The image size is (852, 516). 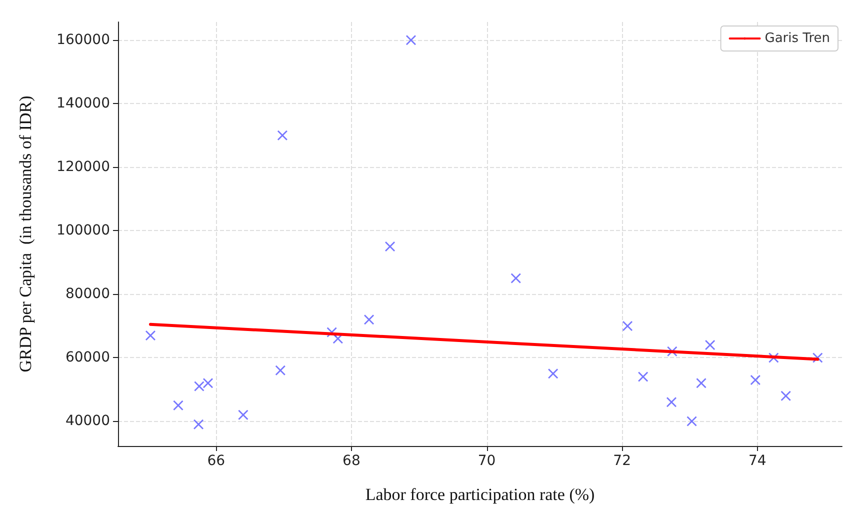 I want to click on x-tick-label: 68, so click(x=351, y=461).